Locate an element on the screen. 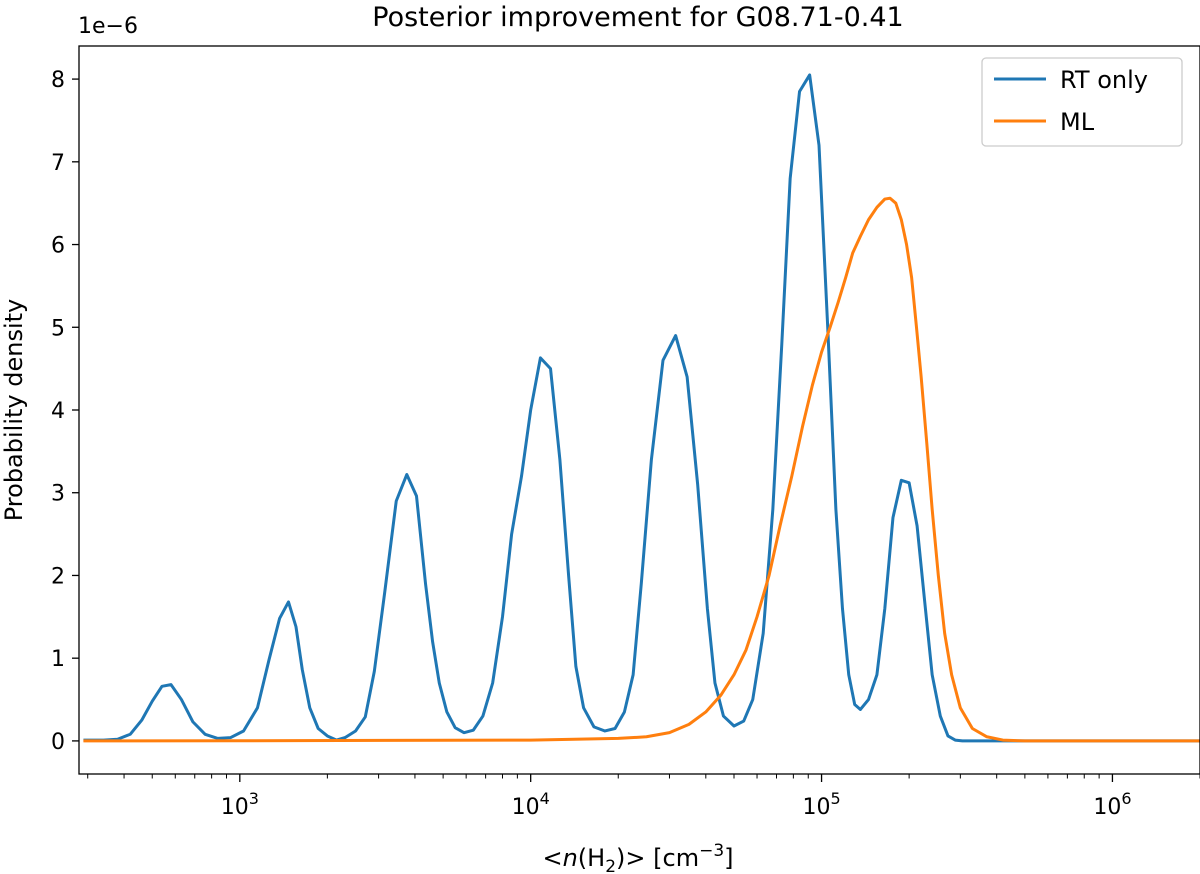  y-offset-label: 1e−6 is located at coordinates (108, 26).